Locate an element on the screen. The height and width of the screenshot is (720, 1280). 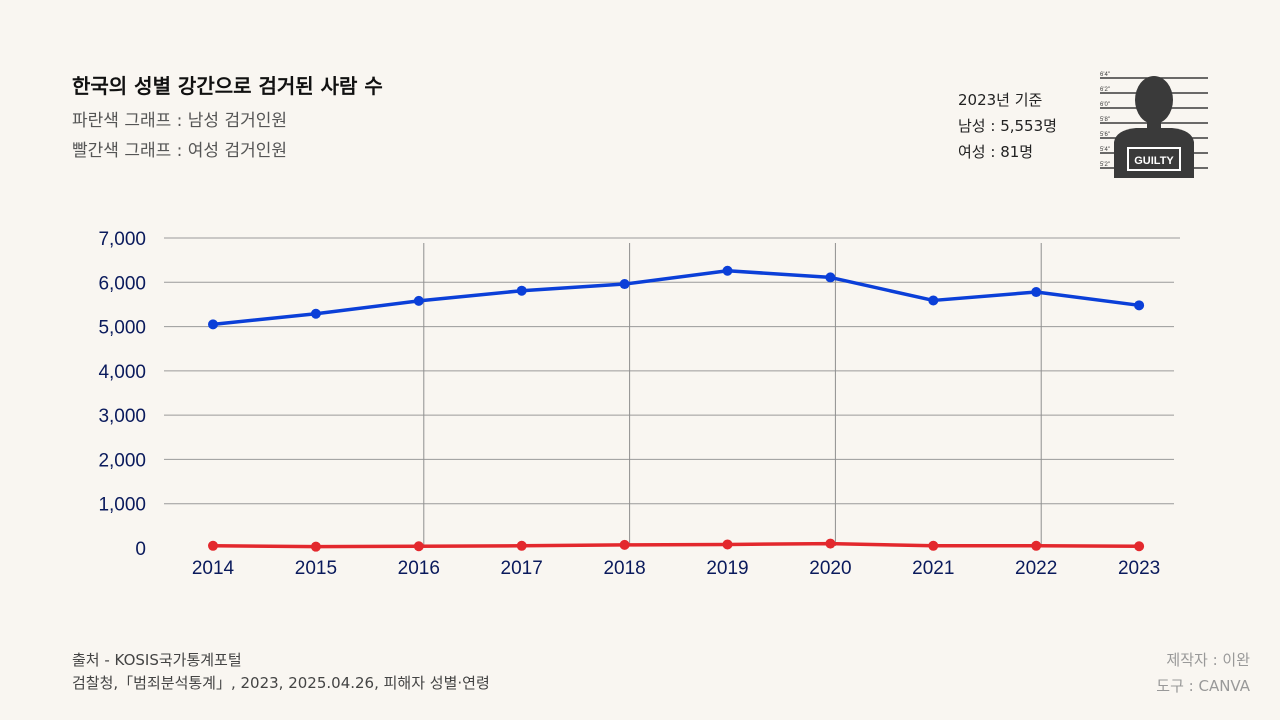
x-tick-label: 2018 is located at coordinates (624, 568).